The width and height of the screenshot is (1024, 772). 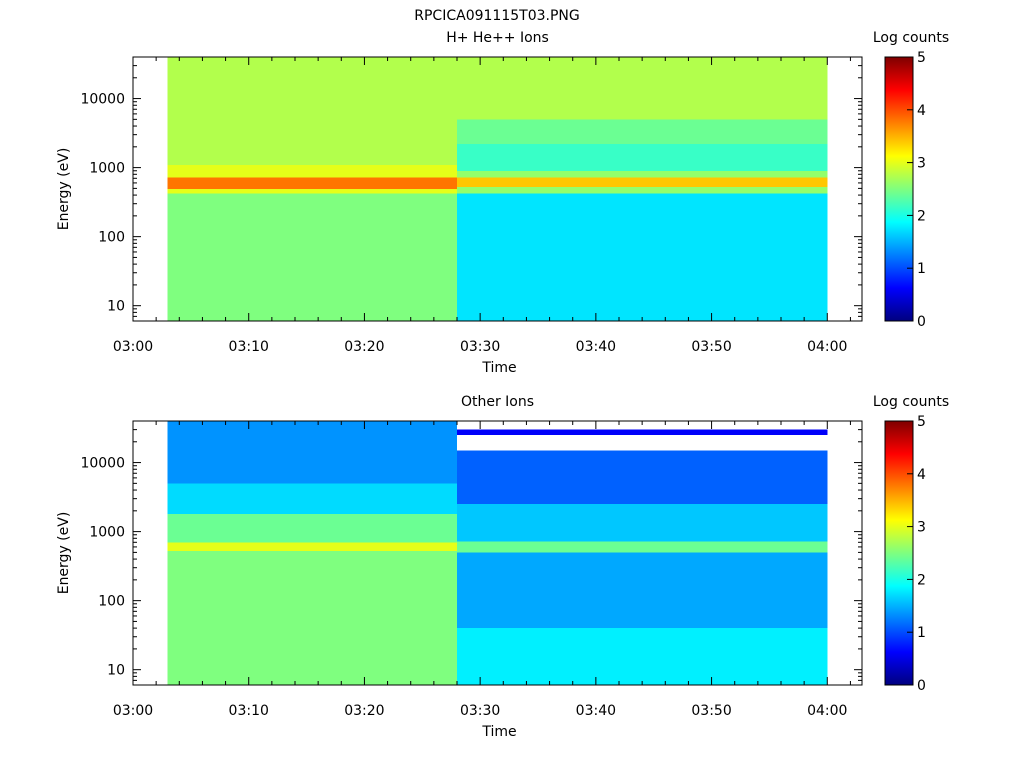 I want to click on panel-title: H+ He++ Ions, so click(x=497, y=38).